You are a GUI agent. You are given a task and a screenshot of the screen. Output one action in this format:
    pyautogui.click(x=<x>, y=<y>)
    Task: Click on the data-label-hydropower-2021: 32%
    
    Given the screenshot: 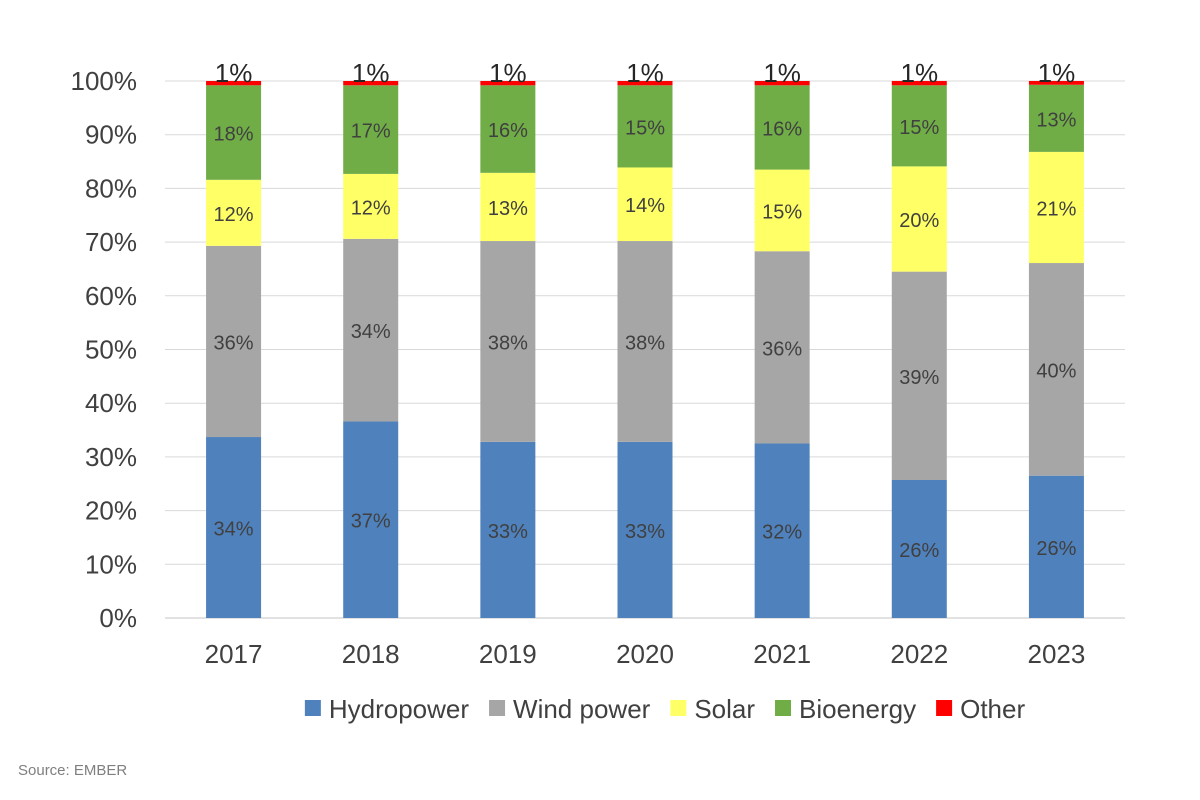 What is the action you would take?
    pyautogui.click(x=782, y=533)
    